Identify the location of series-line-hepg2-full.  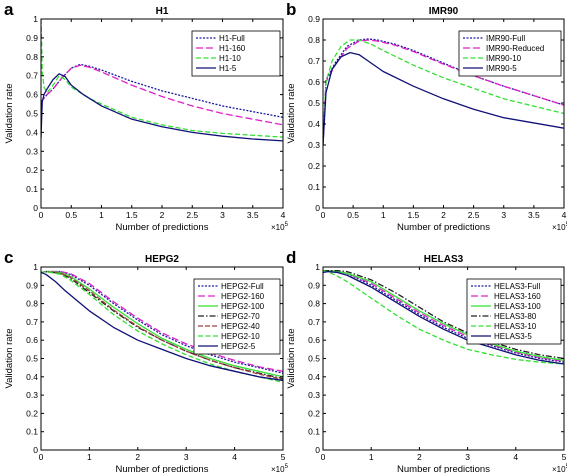
(162, 322).